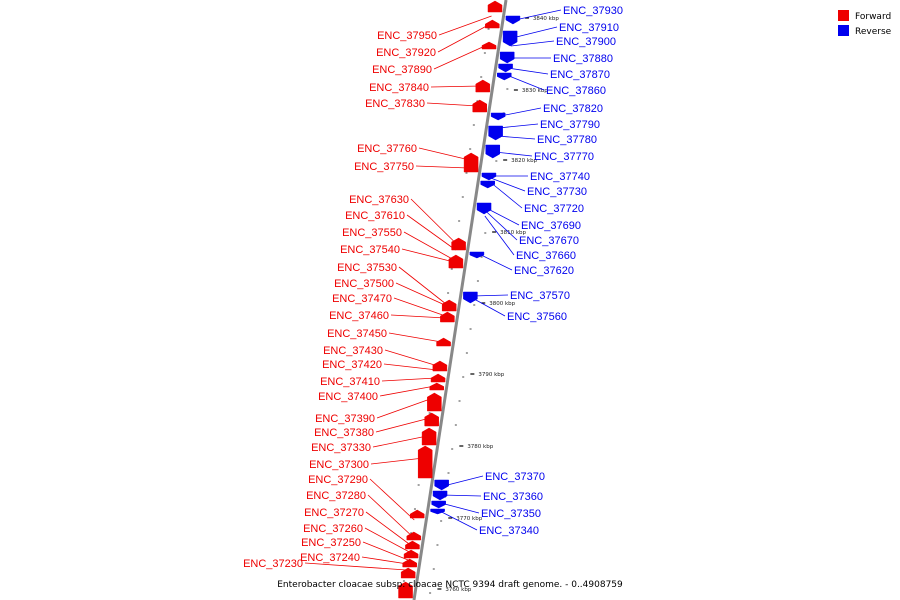  Describe the element at coordinates (458, 590) in the screenshot. I see `scale-label: 3760 kbp` at that location.